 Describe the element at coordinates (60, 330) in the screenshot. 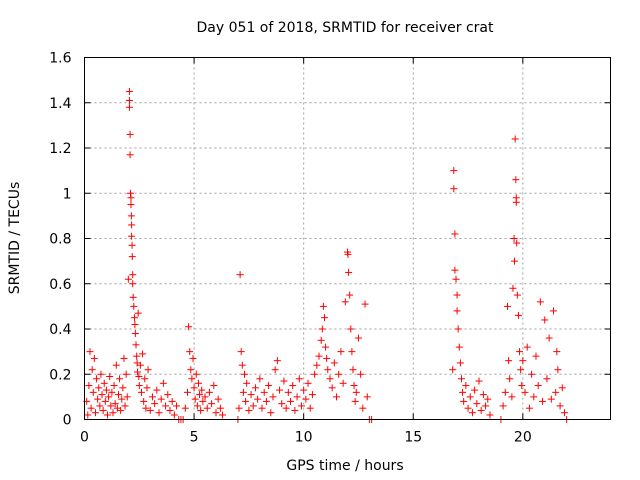

I see `y-tick-label: 0.4` at that location.